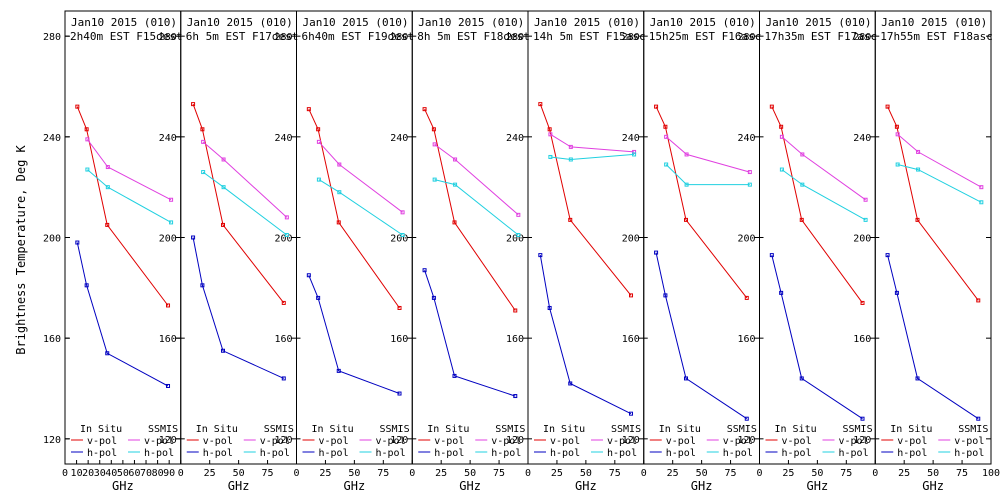  What do you see at coordinates (146, 473) in the screenshot?
I see `x-tick-label: 70` at bounding box center [146, 473].